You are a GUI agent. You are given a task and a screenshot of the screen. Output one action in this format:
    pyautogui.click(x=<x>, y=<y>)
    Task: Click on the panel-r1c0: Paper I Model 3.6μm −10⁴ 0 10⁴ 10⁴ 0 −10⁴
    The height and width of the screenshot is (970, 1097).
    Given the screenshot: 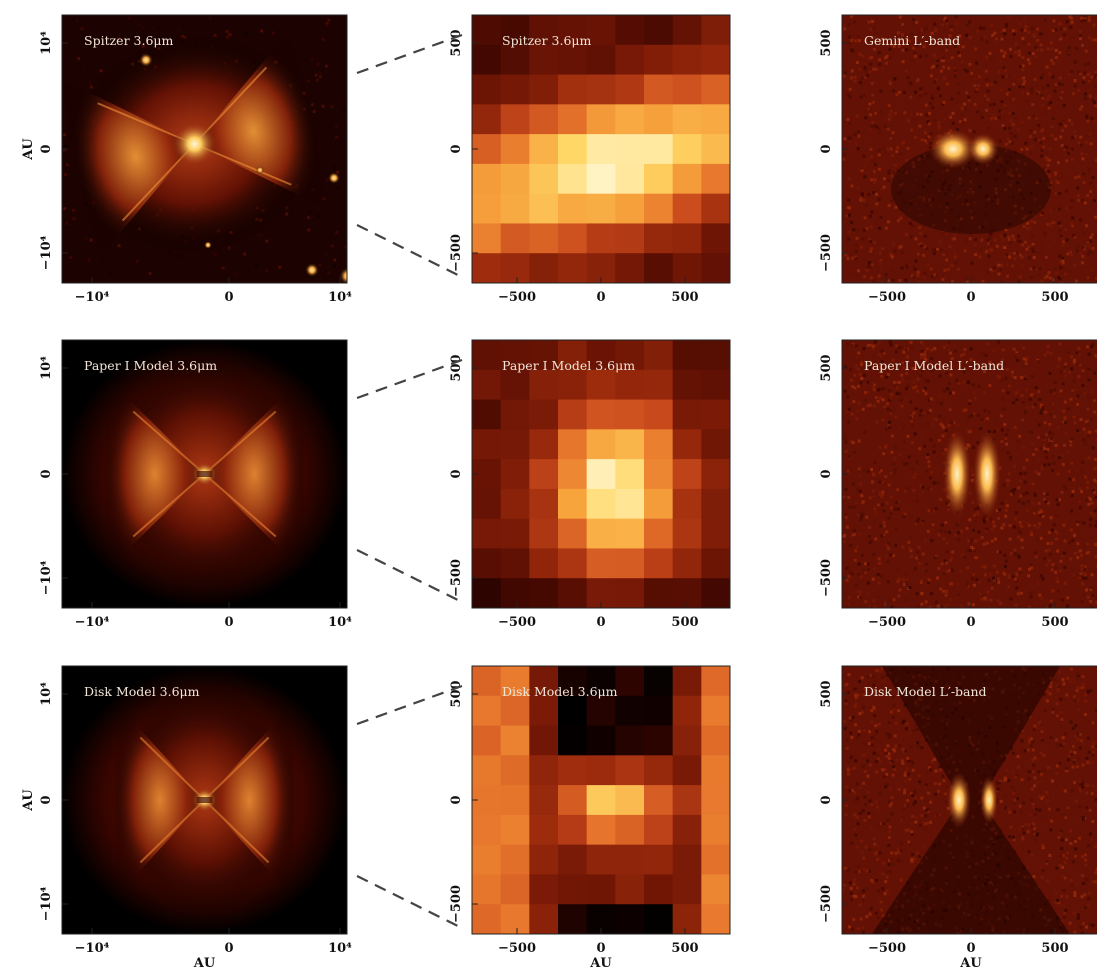 What is the action you would take?
    pyautogui.click(x=195, y=484)
    